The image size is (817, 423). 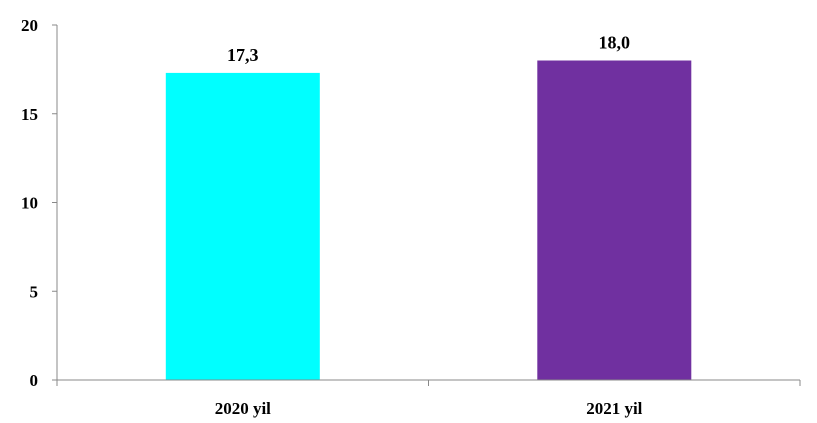 What do you see at coordinates (615, 43) in the screenshot?
I see `data-label: 18,0` at bounding box center [615, 43].